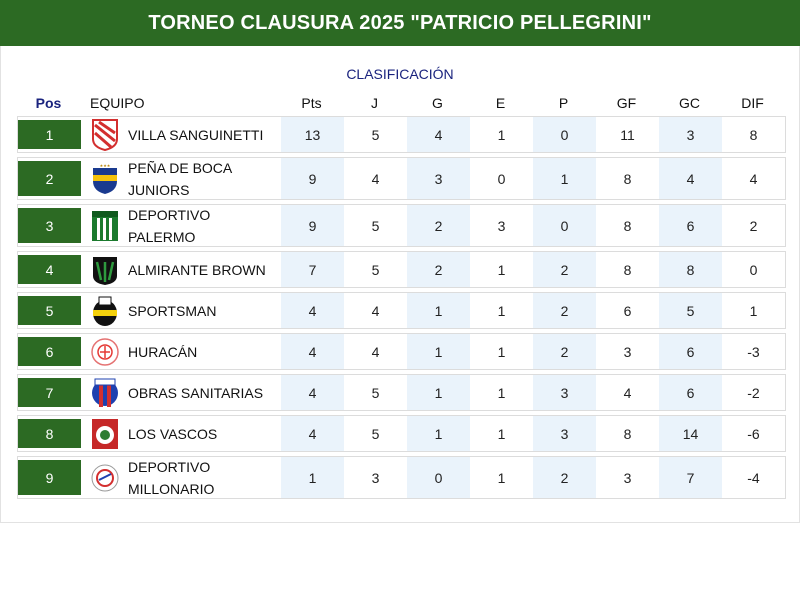 Image resolution: width=800 pixels, height=600 pixels. I want to click on stat-pts: 7, so click(312, 269).